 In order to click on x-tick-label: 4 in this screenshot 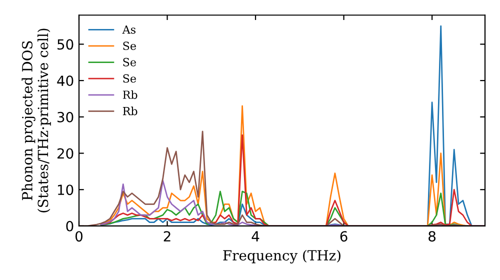, I will do `click(256, 236)`.